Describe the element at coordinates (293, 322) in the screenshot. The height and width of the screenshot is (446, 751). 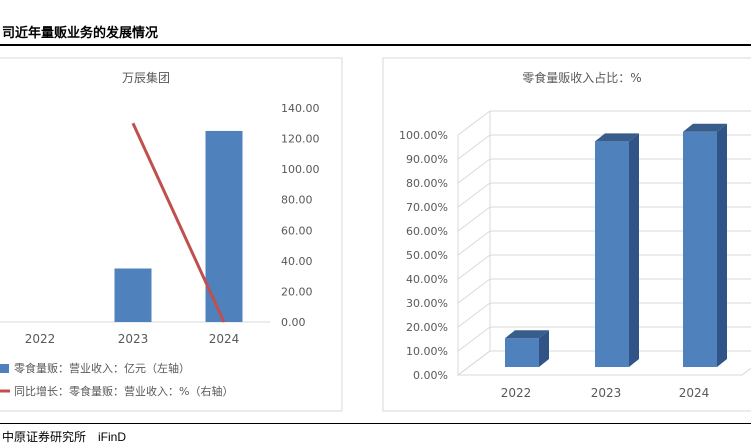
I see `left-chart-y-tick: 0.00` at that location.